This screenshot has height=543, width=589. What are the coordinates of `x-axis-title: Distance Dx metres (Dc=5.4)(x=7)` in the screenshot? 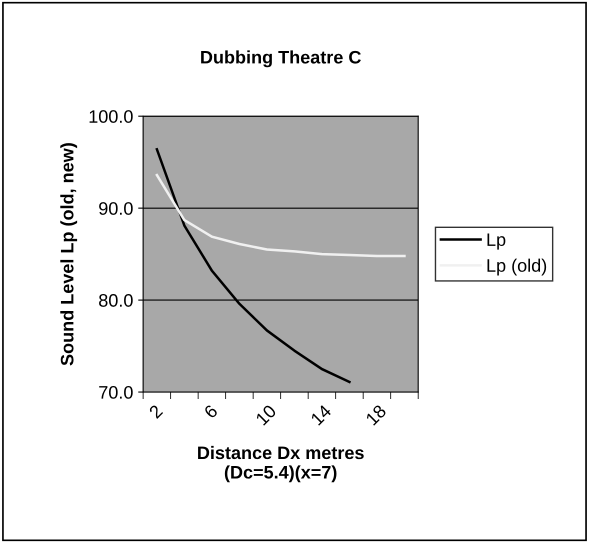 It's located at (281, 464).